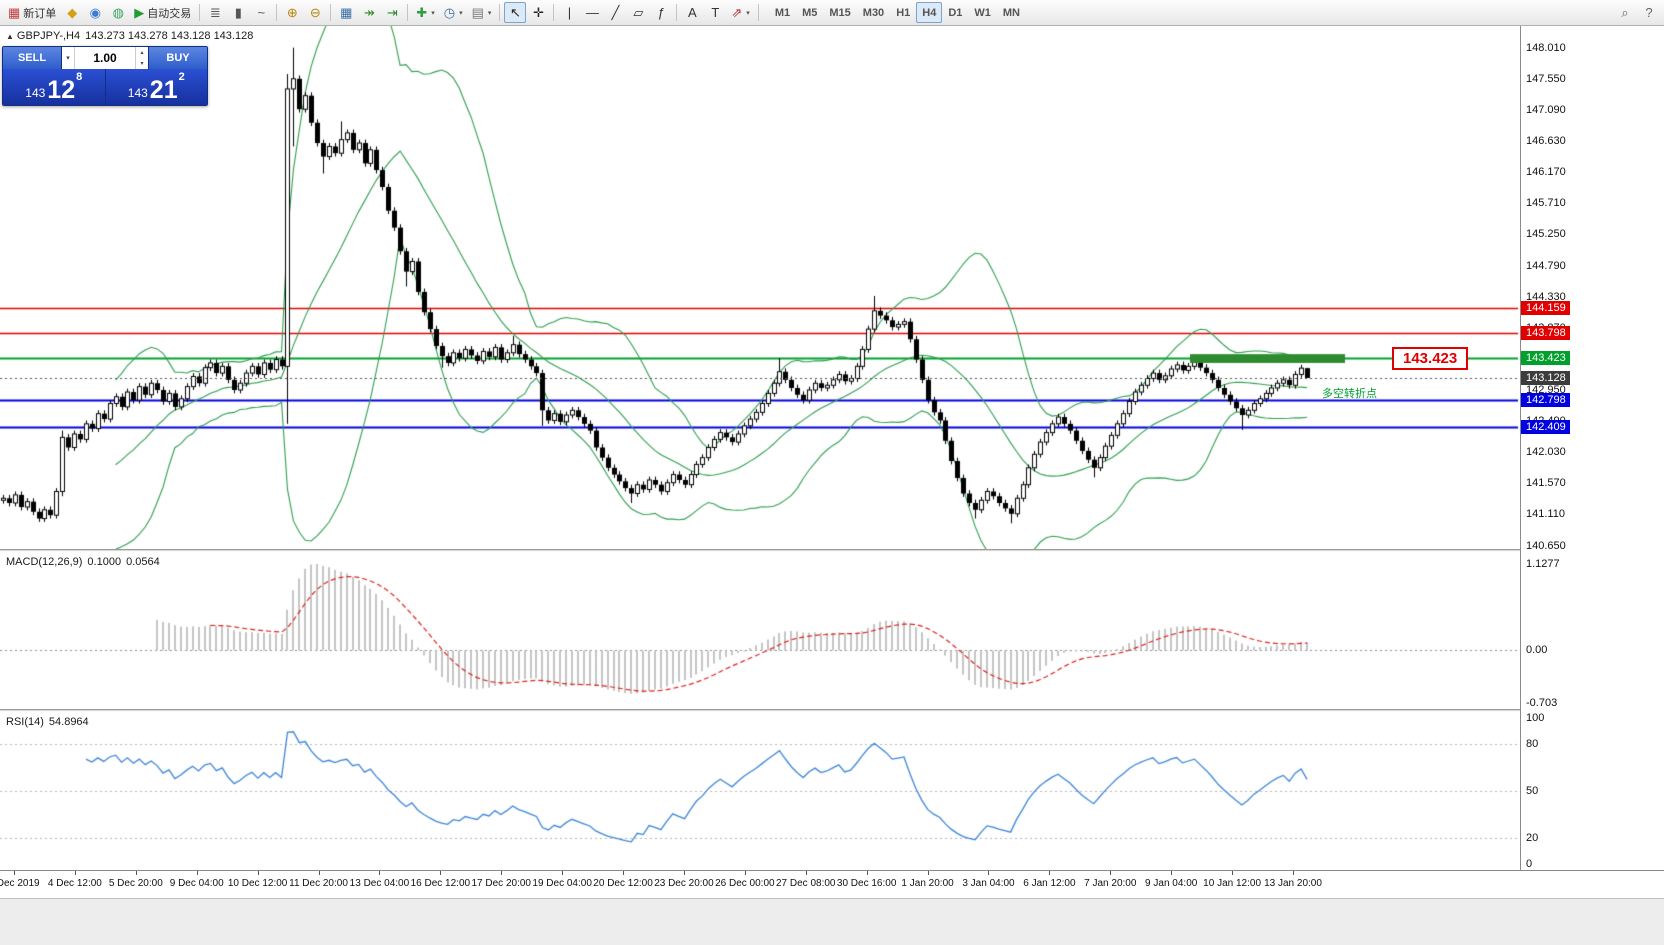 This screenshot has height=945, width=1664. What do you see at coordinates (1349, 394) in the screenshot?
I see `turning-point-text: 多空转折点` at bounding box center [1349, 394].